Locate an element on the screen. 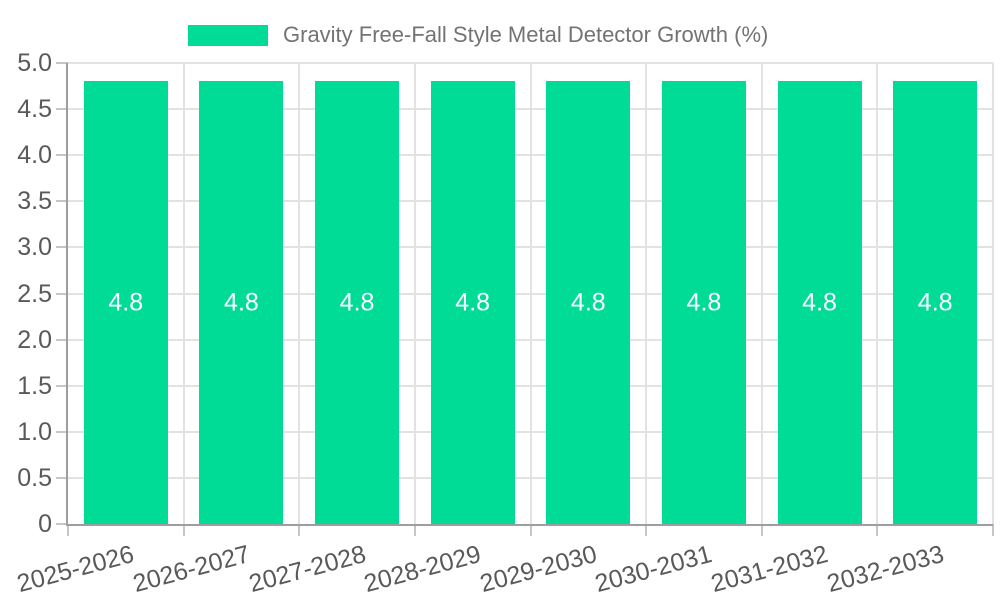 The width and height of the screenshot is (1000, 600). y-axis-label: 0 is located at coordinates (45, 524).